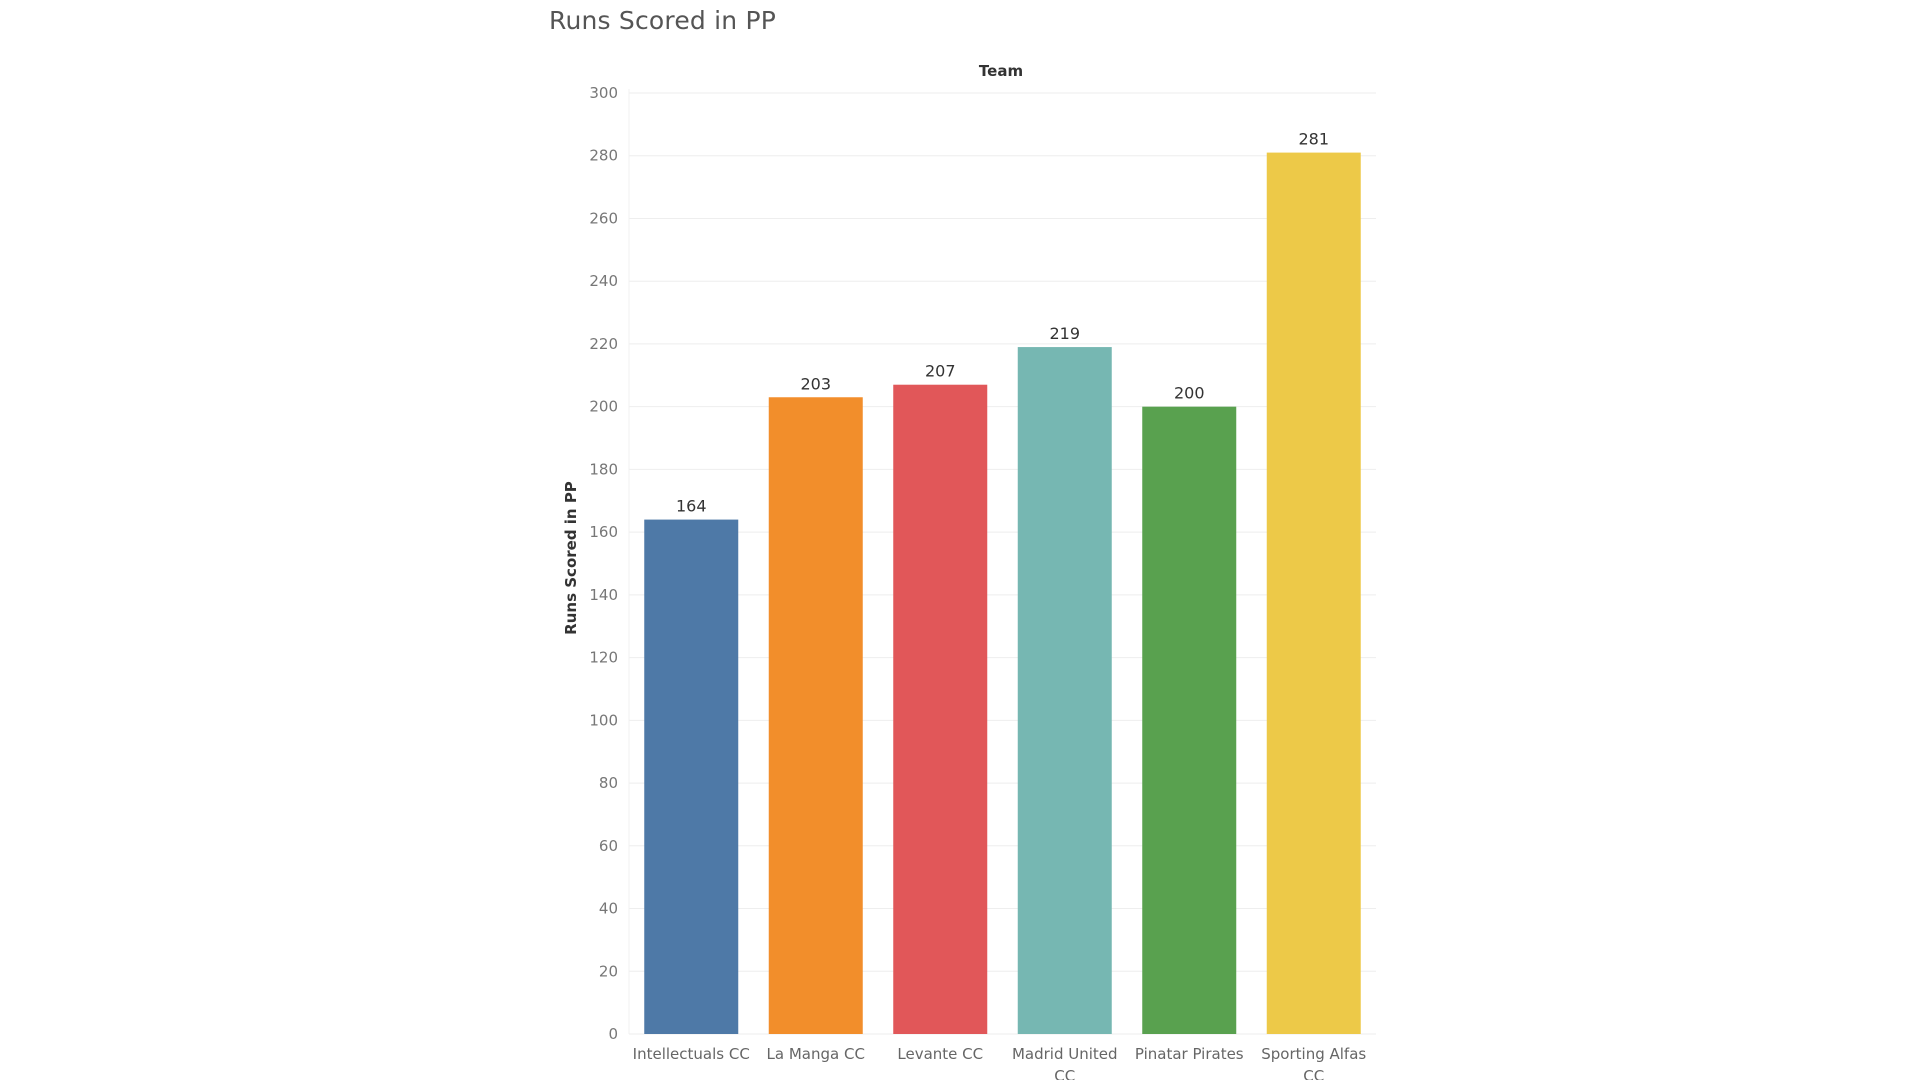  I want to click on category-label: Madrid United CC, so click(1065, 1062).